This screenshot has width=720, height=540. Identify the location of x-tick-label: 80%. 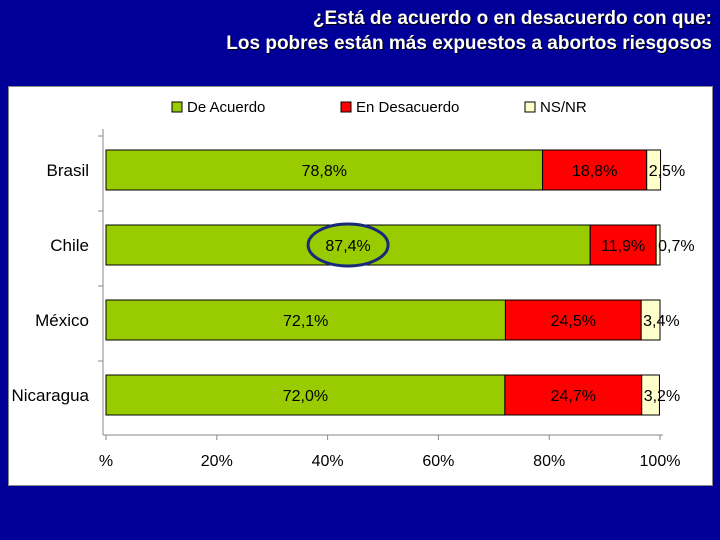
(549, 461).